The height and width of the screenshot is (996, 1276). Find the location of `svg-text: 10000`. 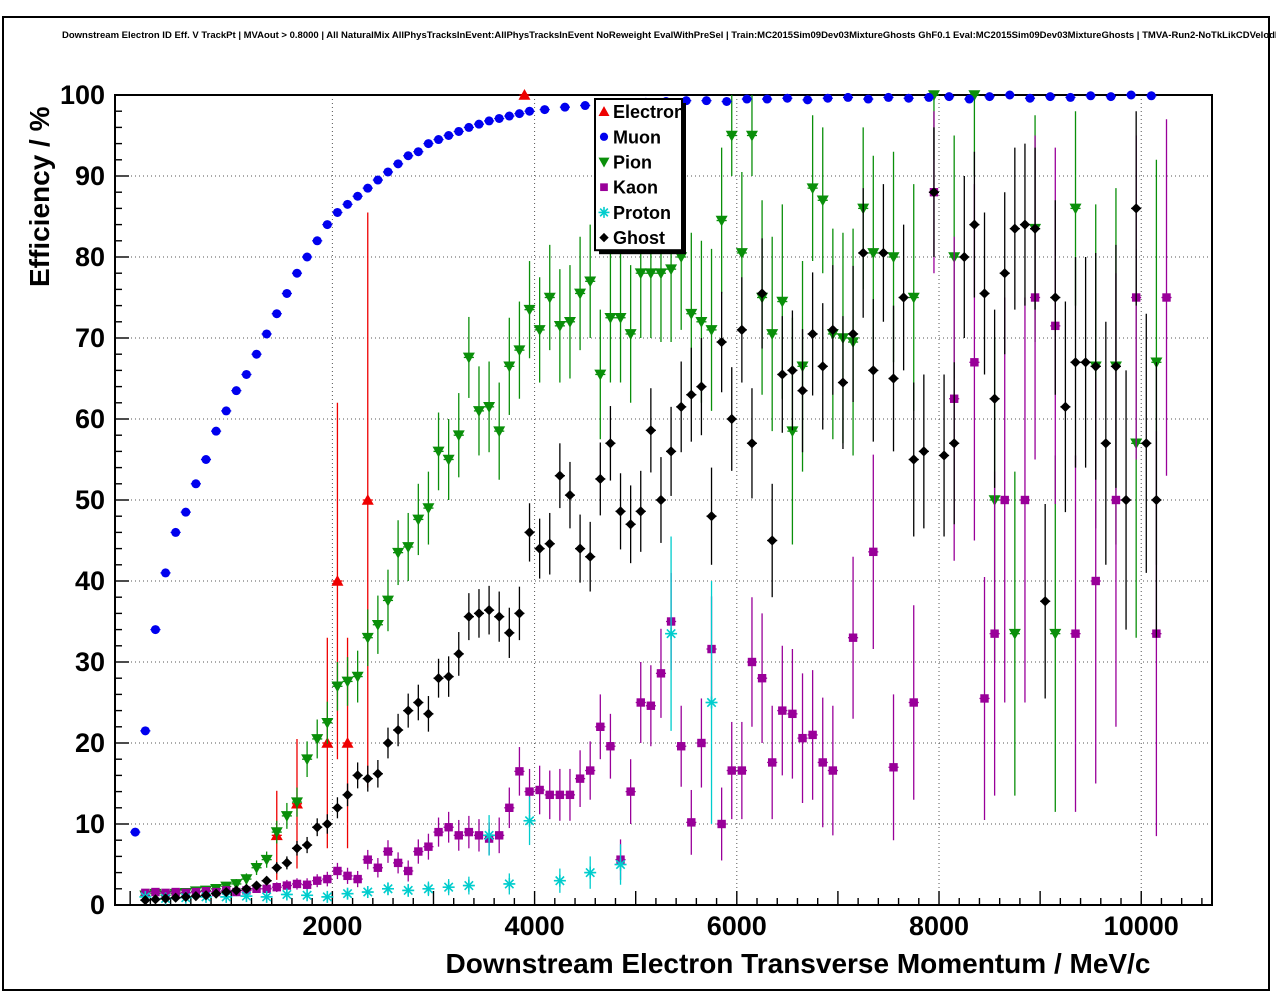

svg-text: 10000 is located at coordinates (1141, 926).